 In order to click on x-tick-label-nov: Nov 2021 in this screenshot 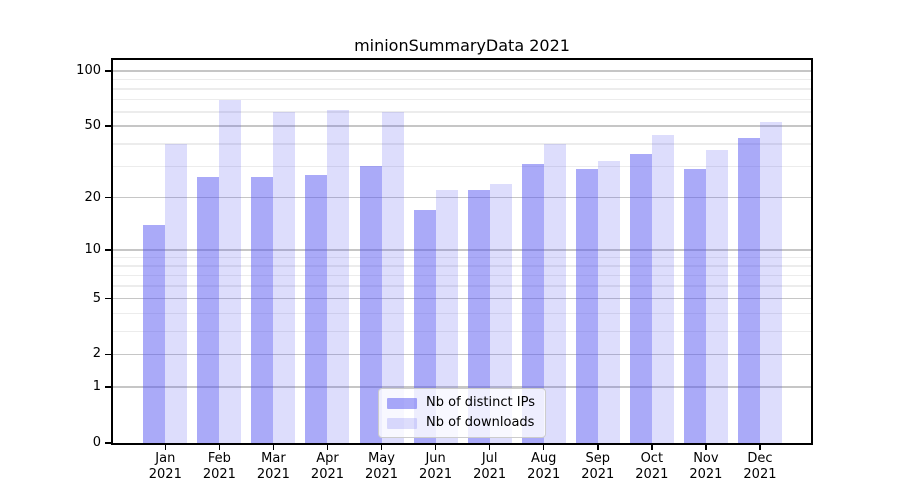, I will do `click(706, 466)`.